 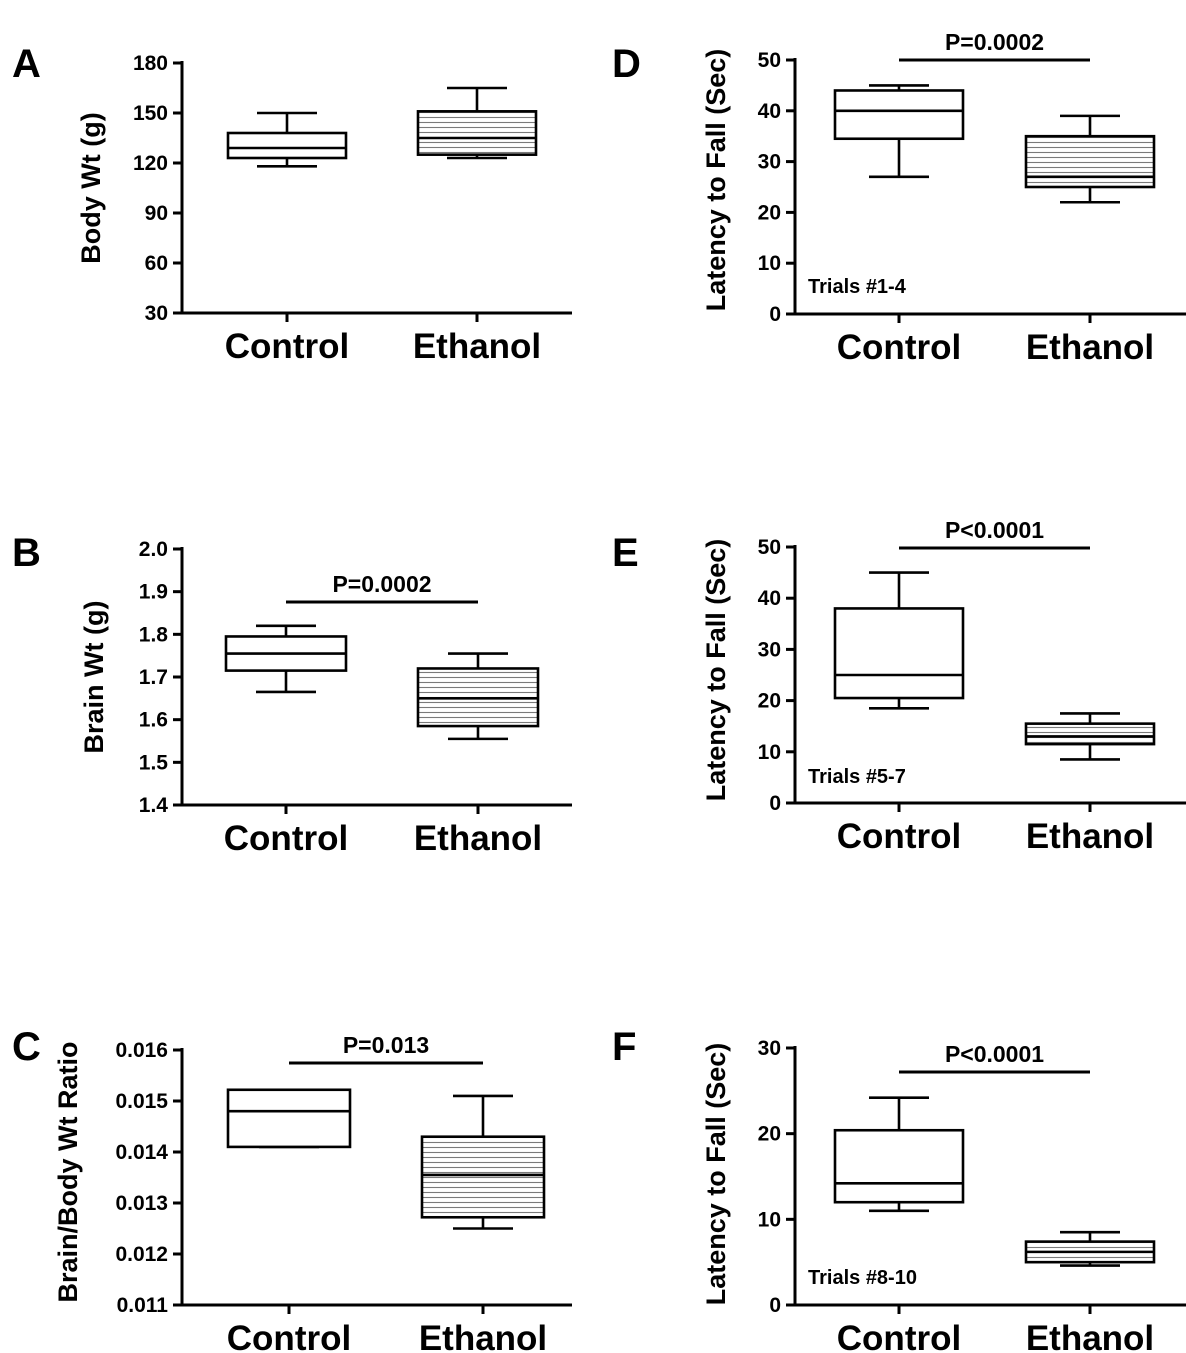 What do you see at coordinates (156, 263) in the screenshot?
I see `y-tick-label: 60` at bounding box center [156, 263].